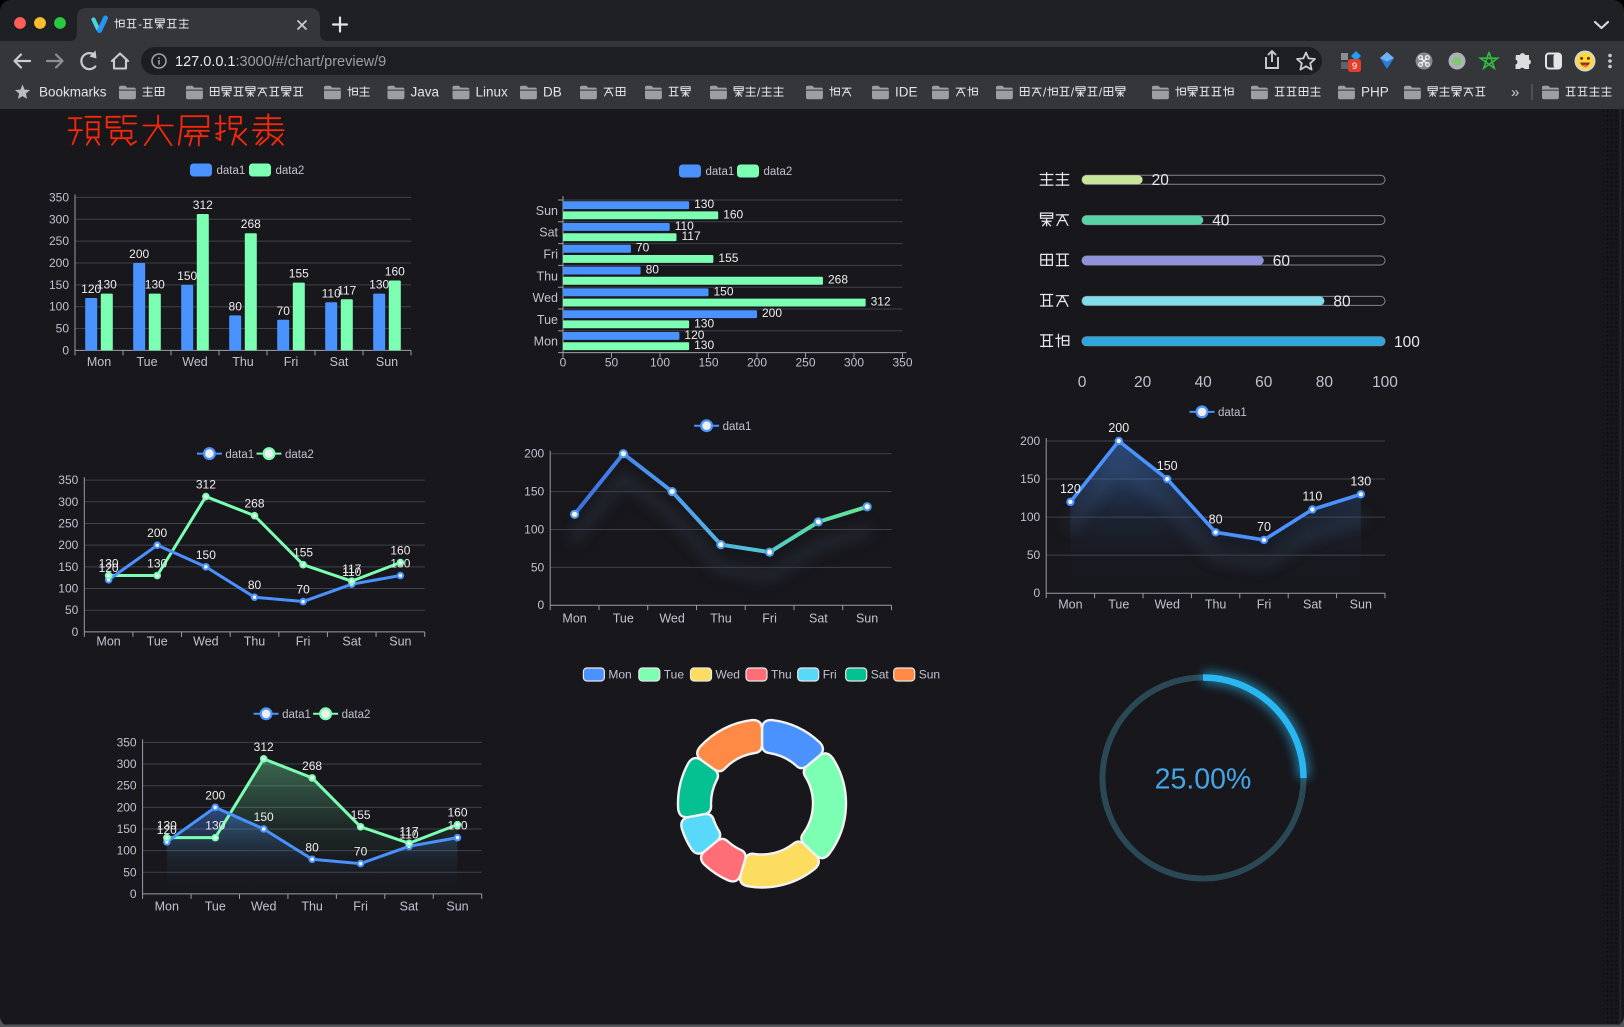  I want to click on svg-text: 60, so click(1282, 261).